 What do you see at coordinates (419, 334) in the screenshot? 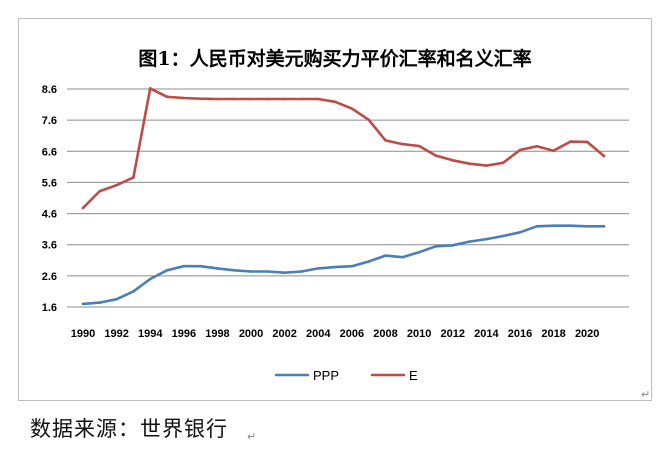
I see `x-tick-label: 2010` at bounding box center [419, 334].